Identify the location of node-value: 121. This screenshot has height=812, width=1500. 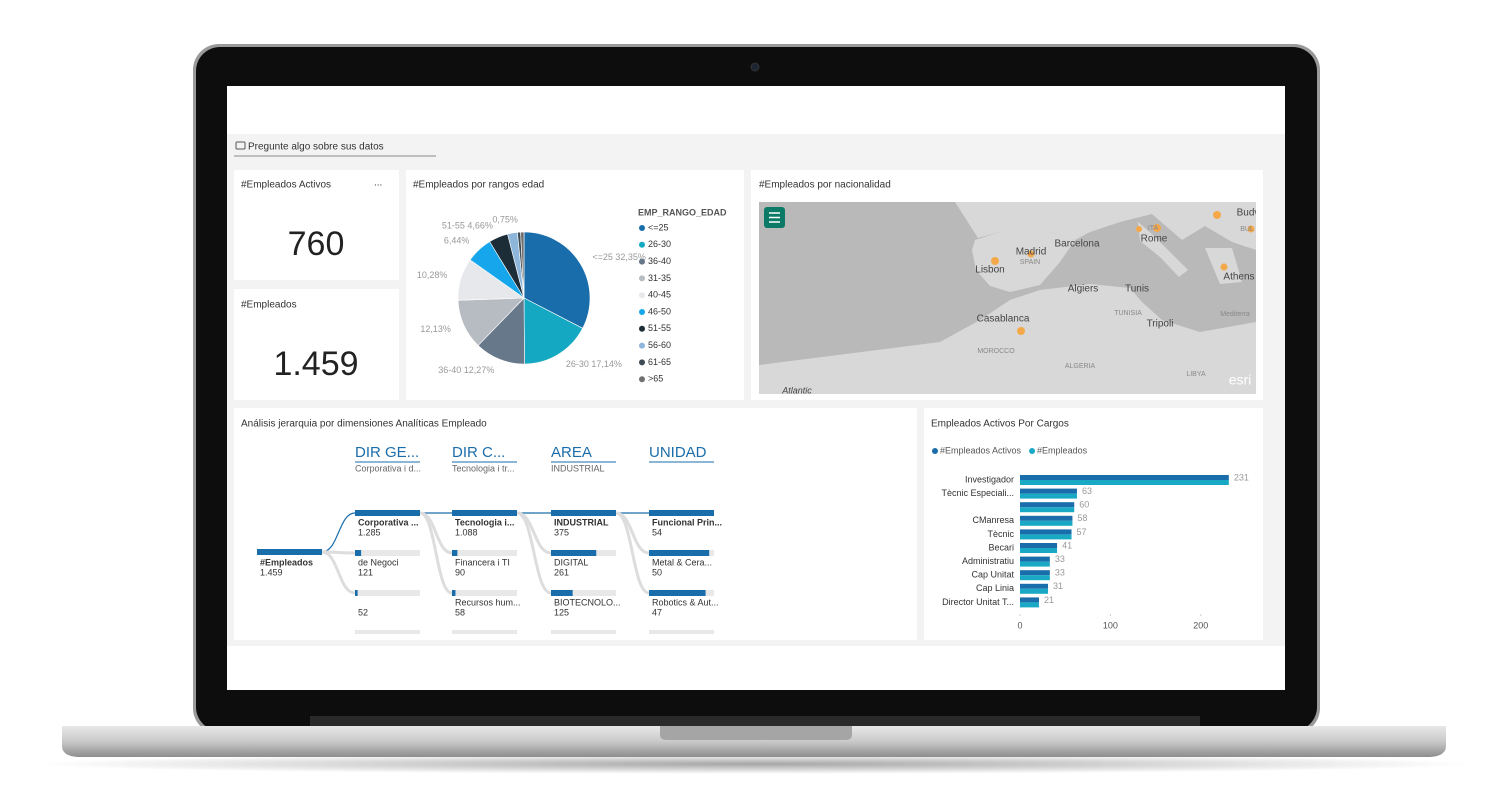
(365, 572).